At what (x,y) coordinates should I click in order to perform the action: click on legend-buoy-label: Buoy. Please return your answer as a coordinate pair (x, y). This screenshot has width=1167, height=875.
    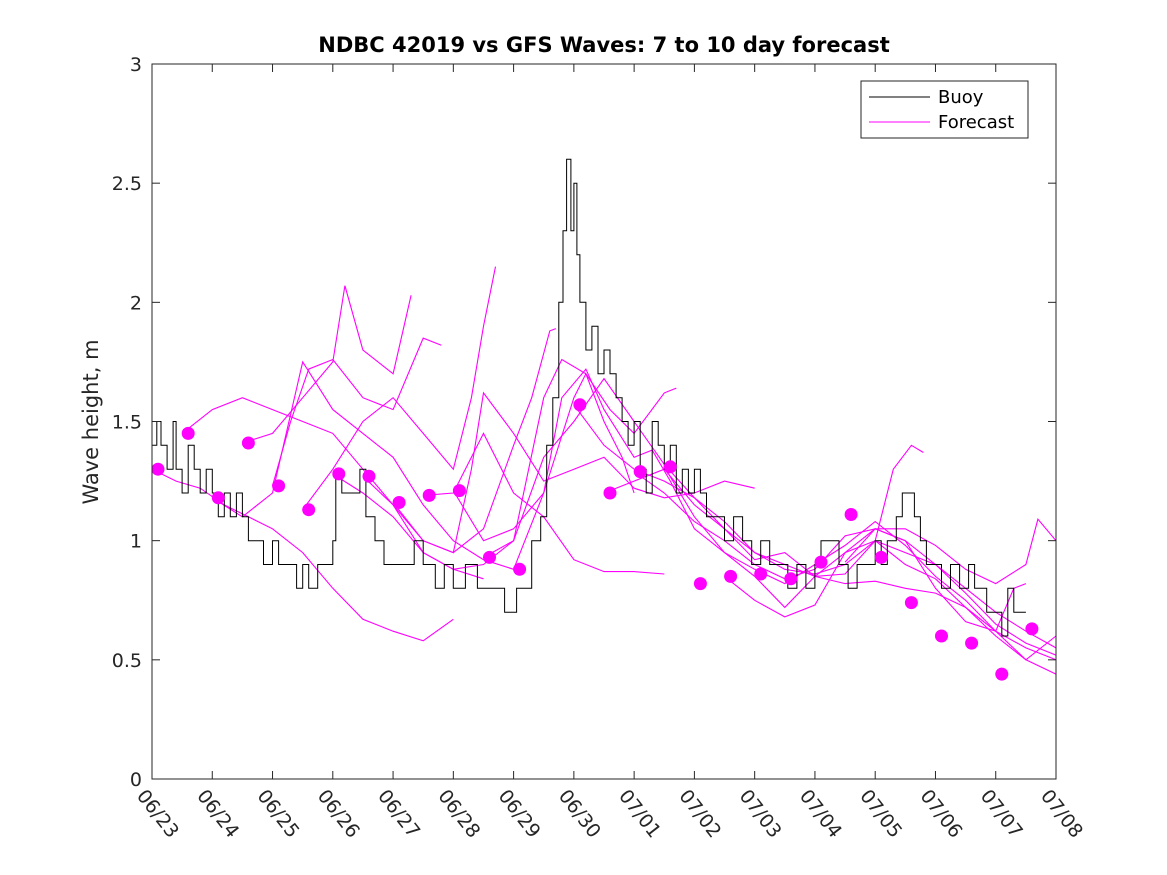
    Looking at the image, I should click on (961, 97).